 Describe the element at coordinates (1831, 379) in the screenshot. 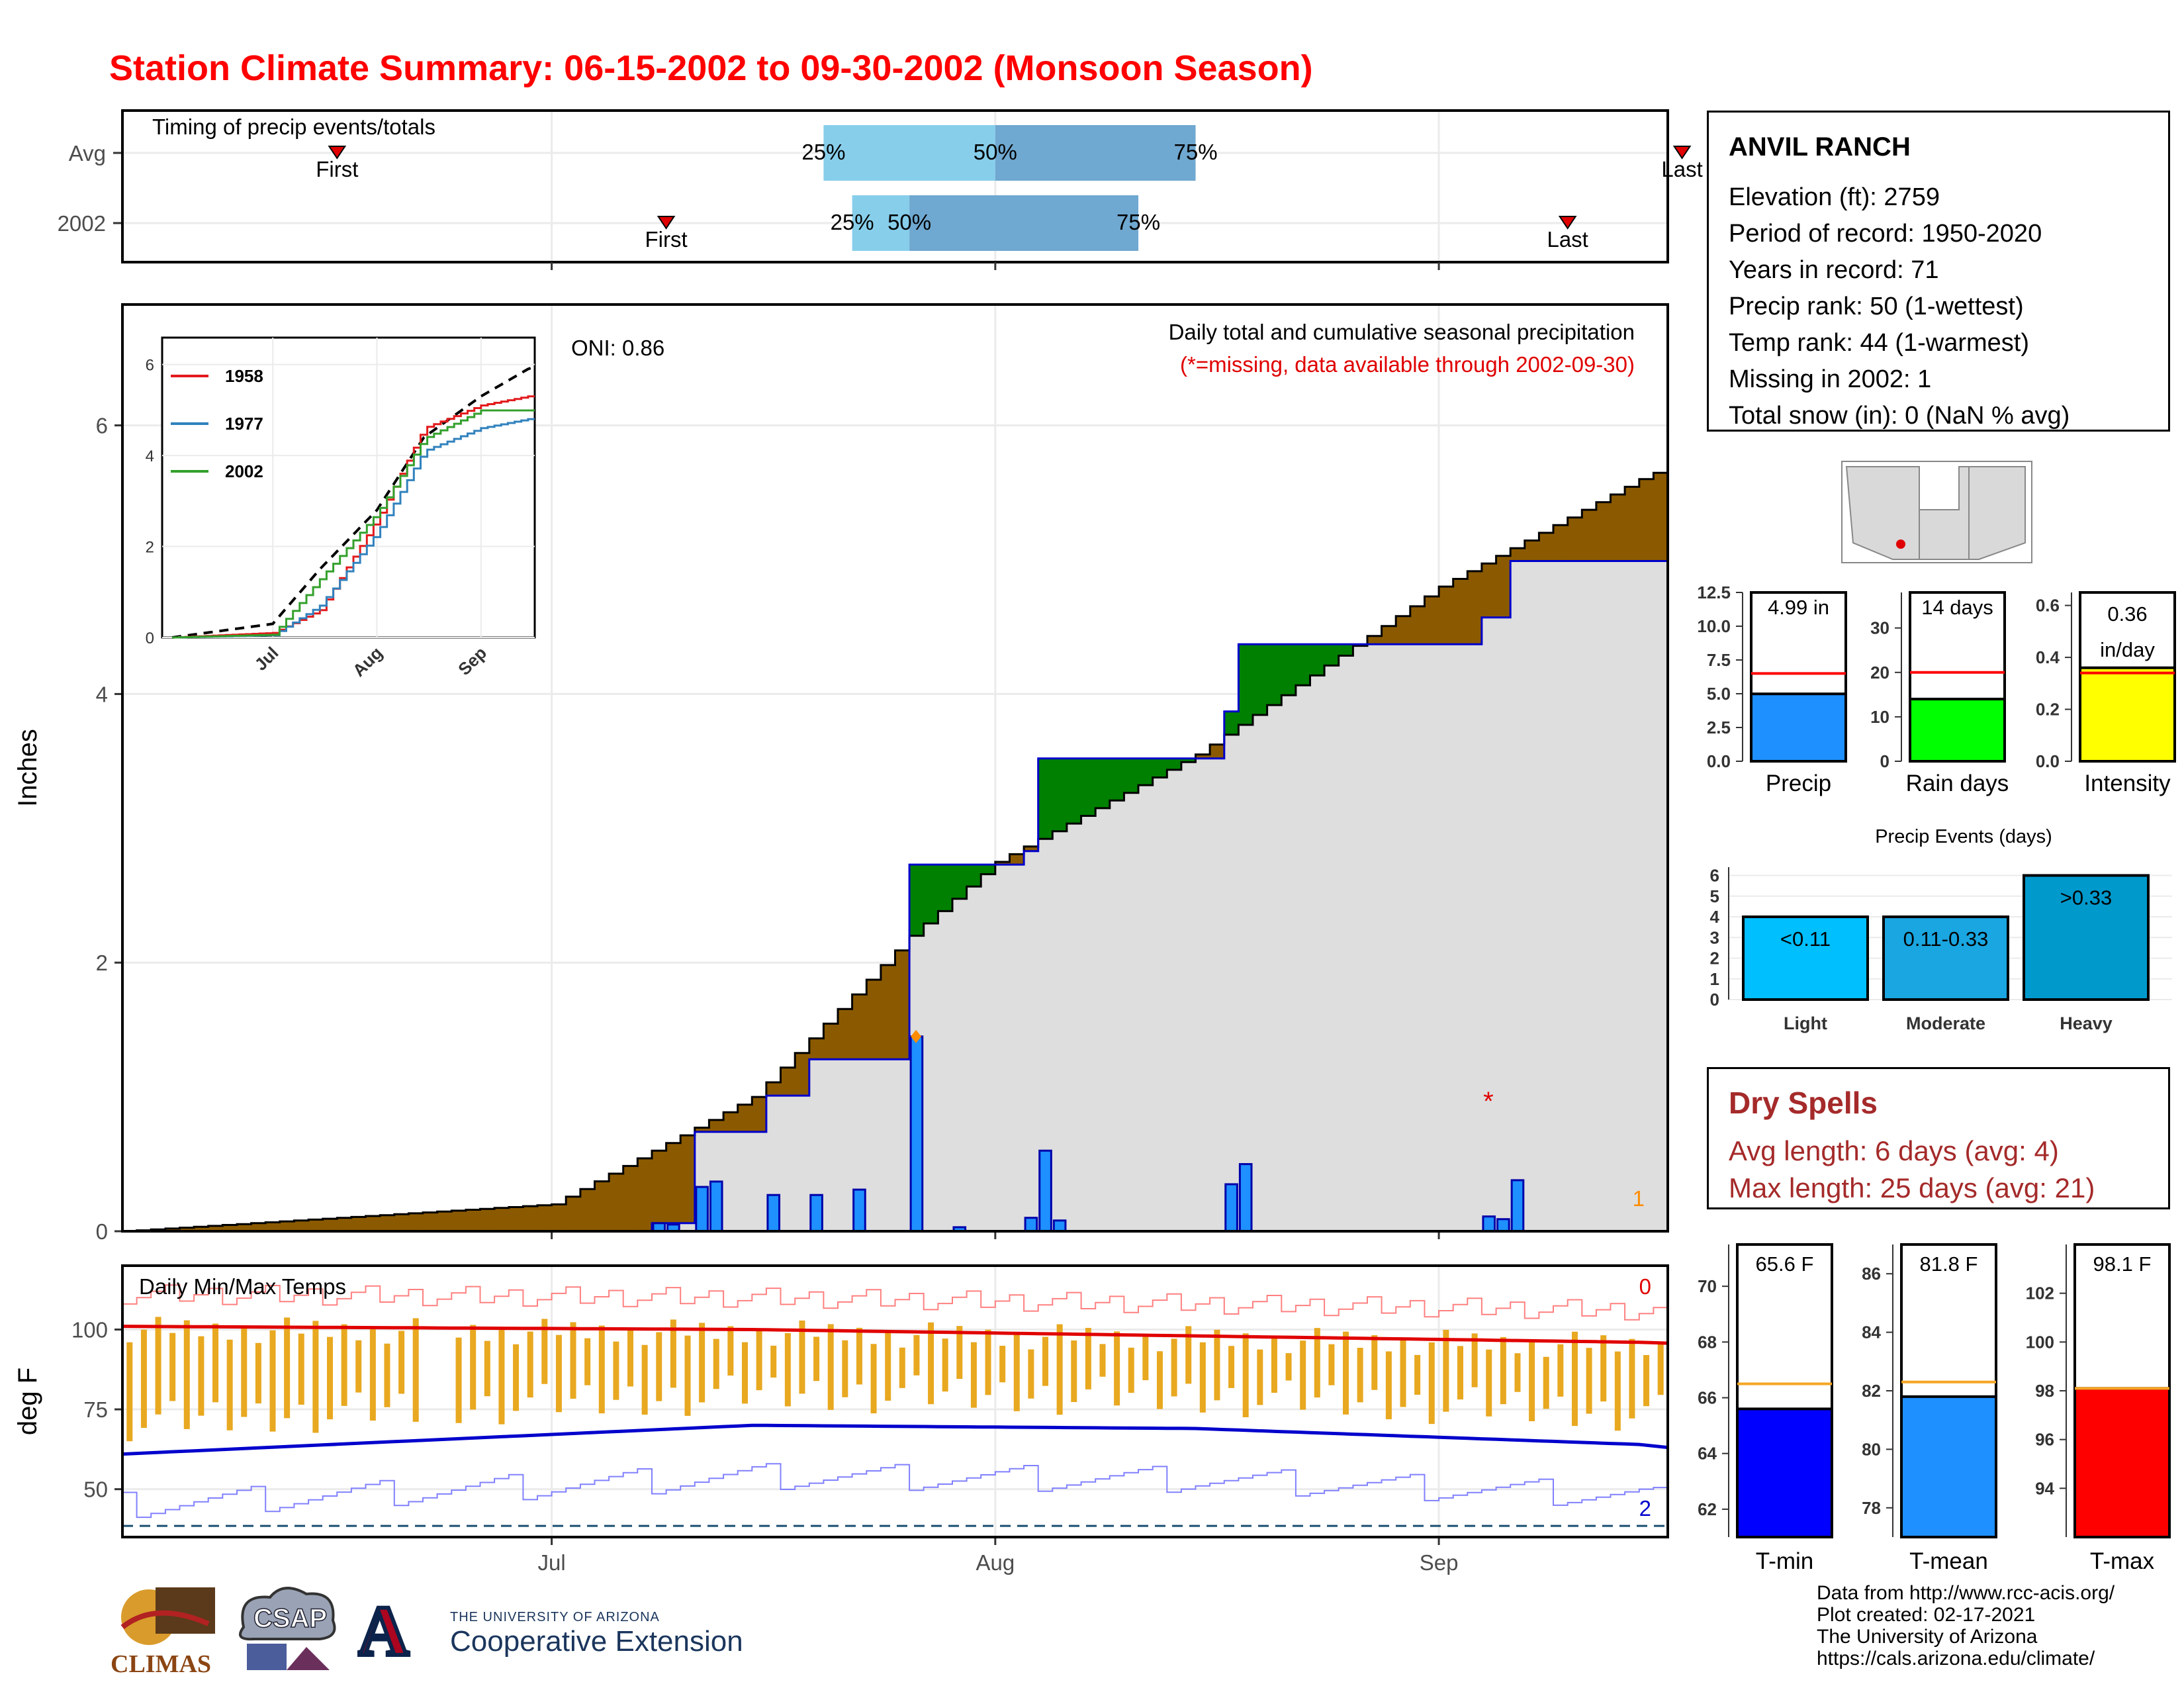

I see `station-missing: Missing in 2002: 1` at that location.